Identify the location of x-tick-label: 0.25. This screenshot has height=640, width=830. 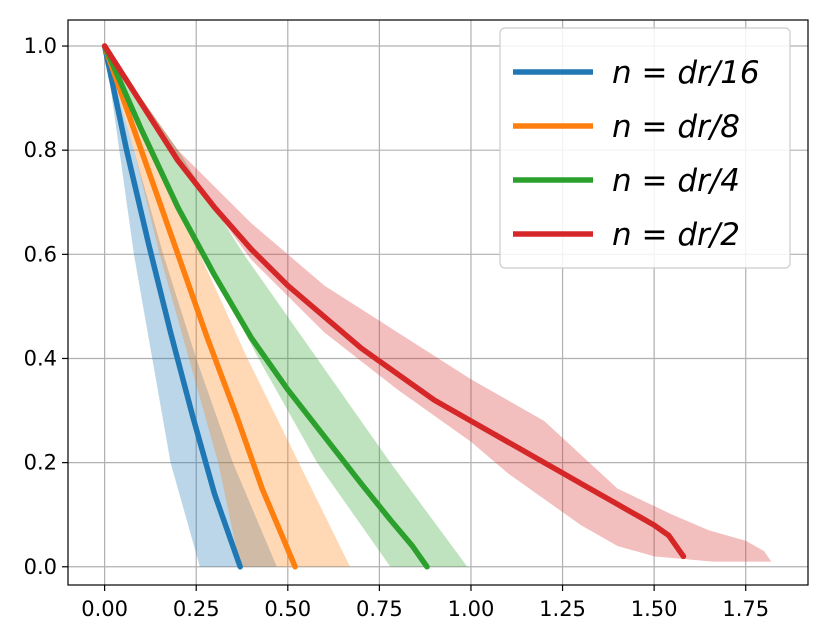
(196, 609).